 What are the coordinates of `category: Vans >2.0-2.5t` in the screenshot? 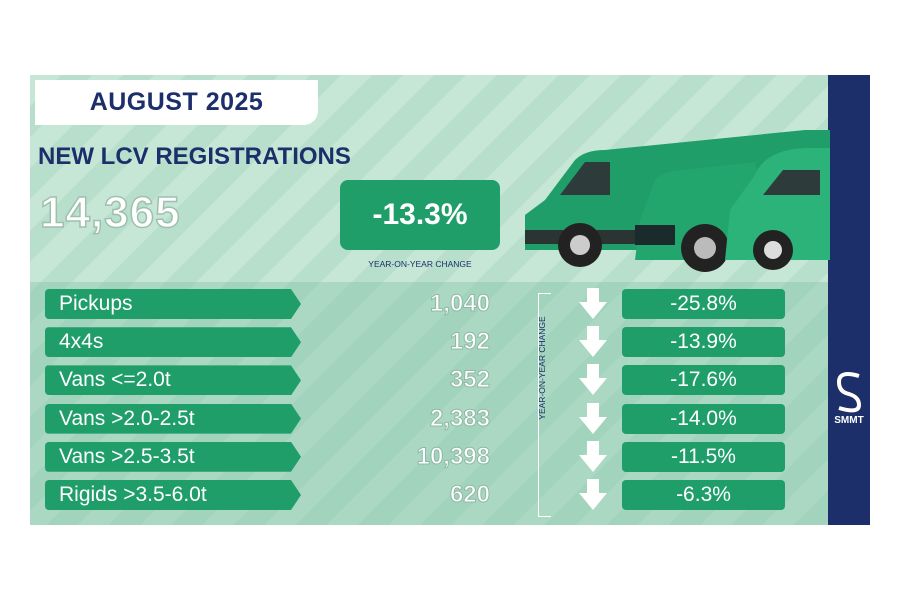 It's located at (173, 418).